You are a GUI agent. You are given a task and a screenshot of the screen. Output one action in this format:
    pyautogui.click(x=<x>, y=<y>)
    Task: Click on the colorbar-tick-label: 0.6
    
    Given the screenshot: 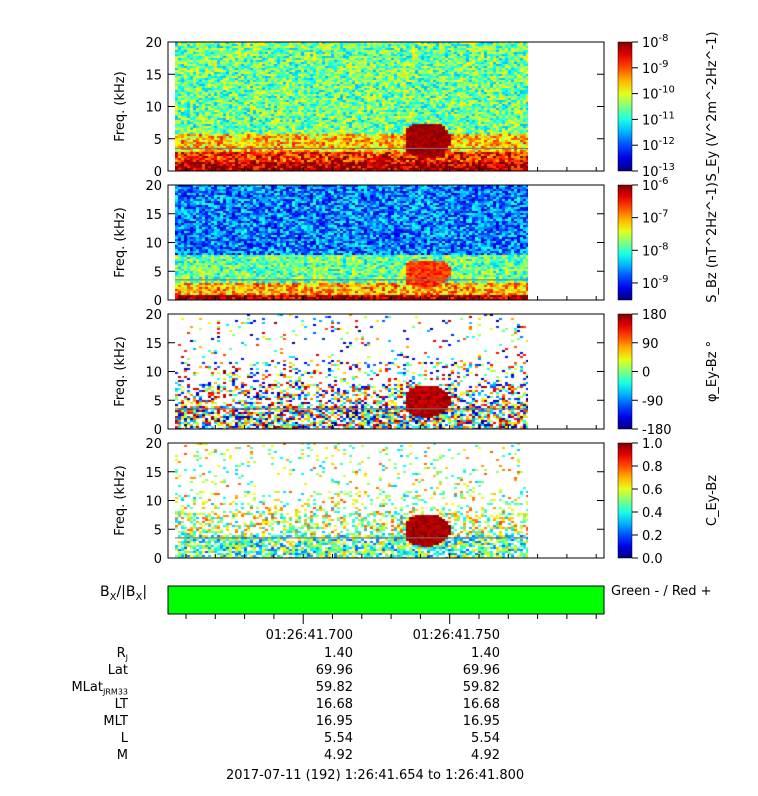 What is the action you would take?
    pyautogui.click(x=652, y=490)
    